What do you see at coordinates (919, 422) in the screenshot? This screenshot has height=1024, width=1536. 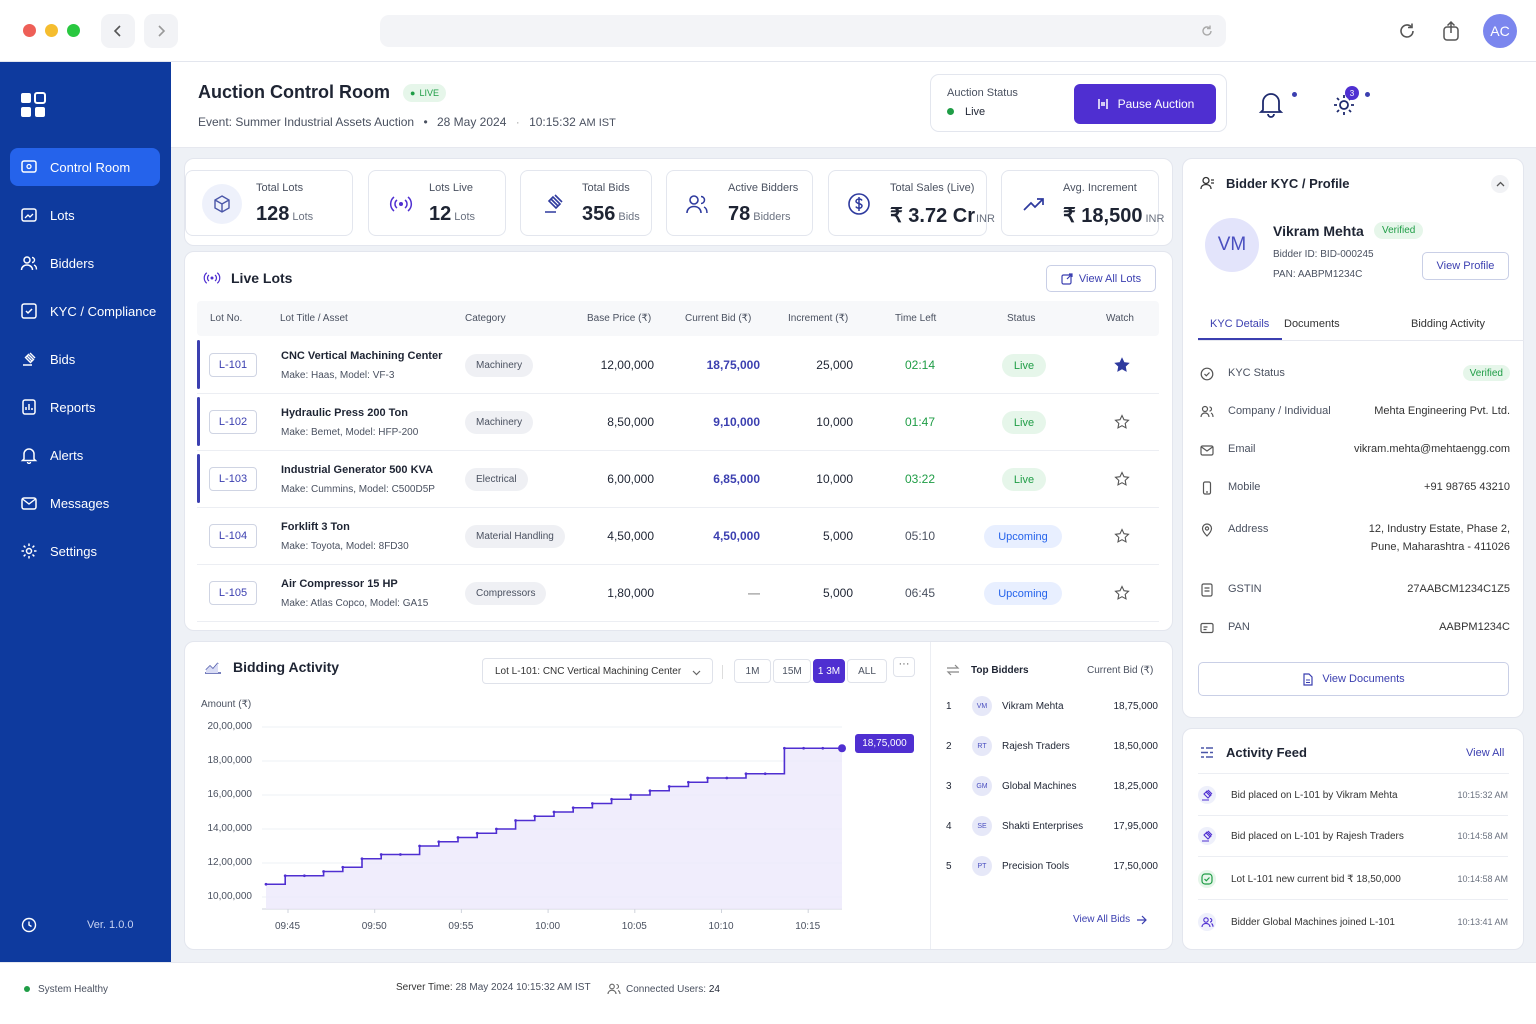 I see `time-left: 01:47` at bounding box center [919, 422].